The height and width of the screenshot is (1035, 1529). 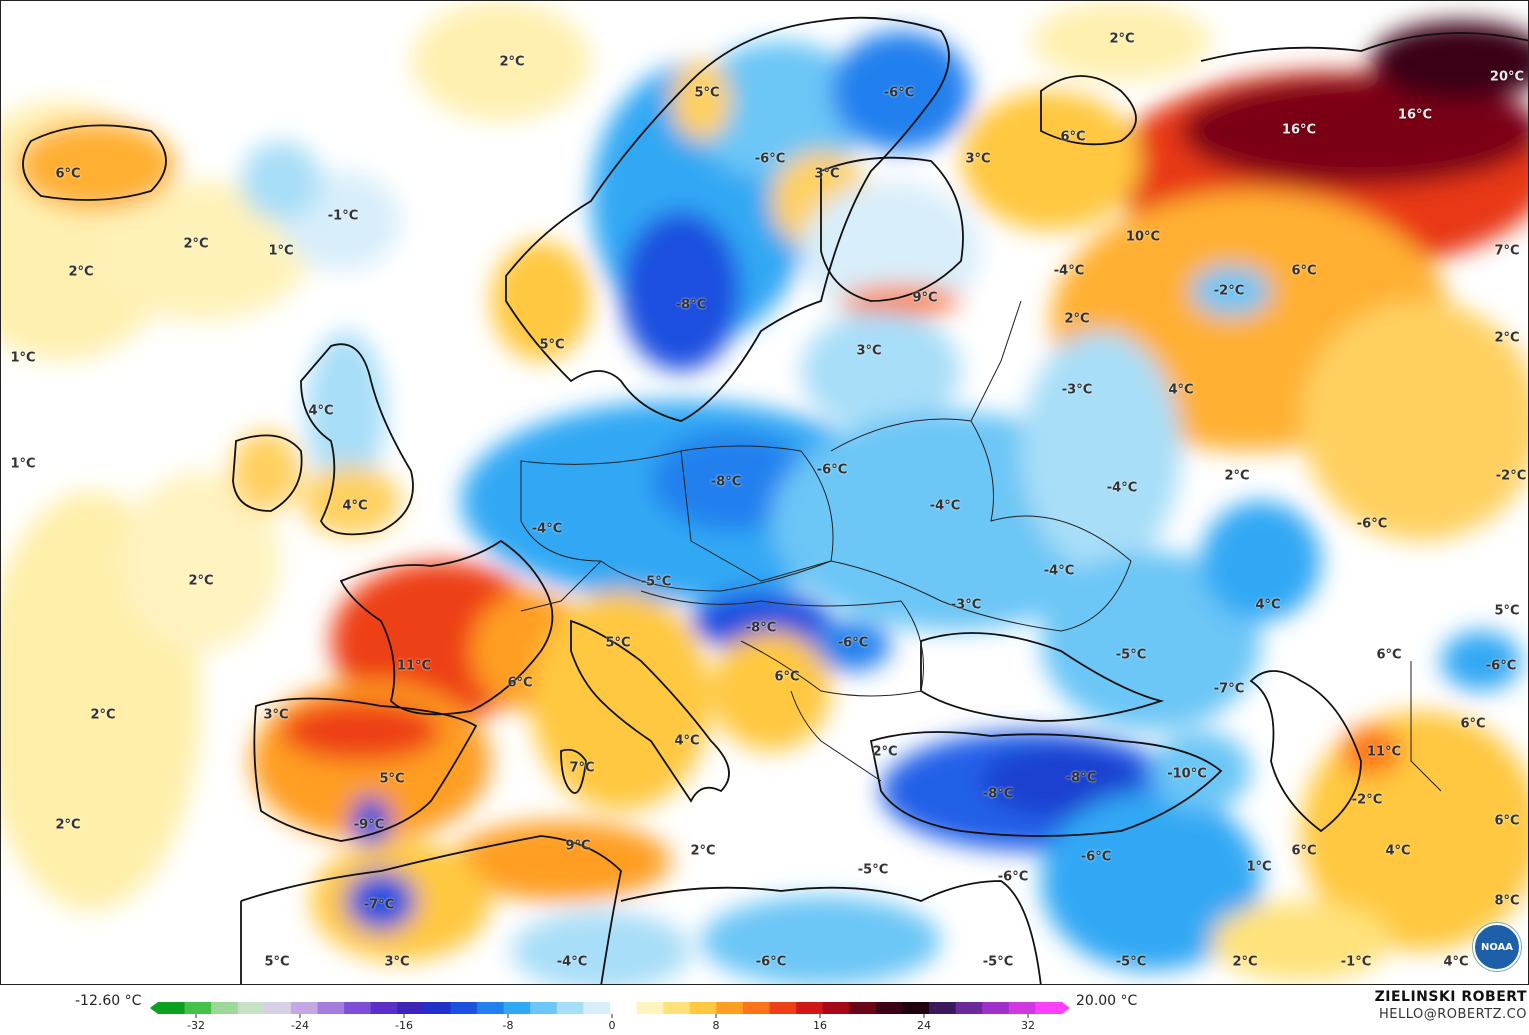 I want to click on temperature-label: 20°C, so click(x=1507, y=77).